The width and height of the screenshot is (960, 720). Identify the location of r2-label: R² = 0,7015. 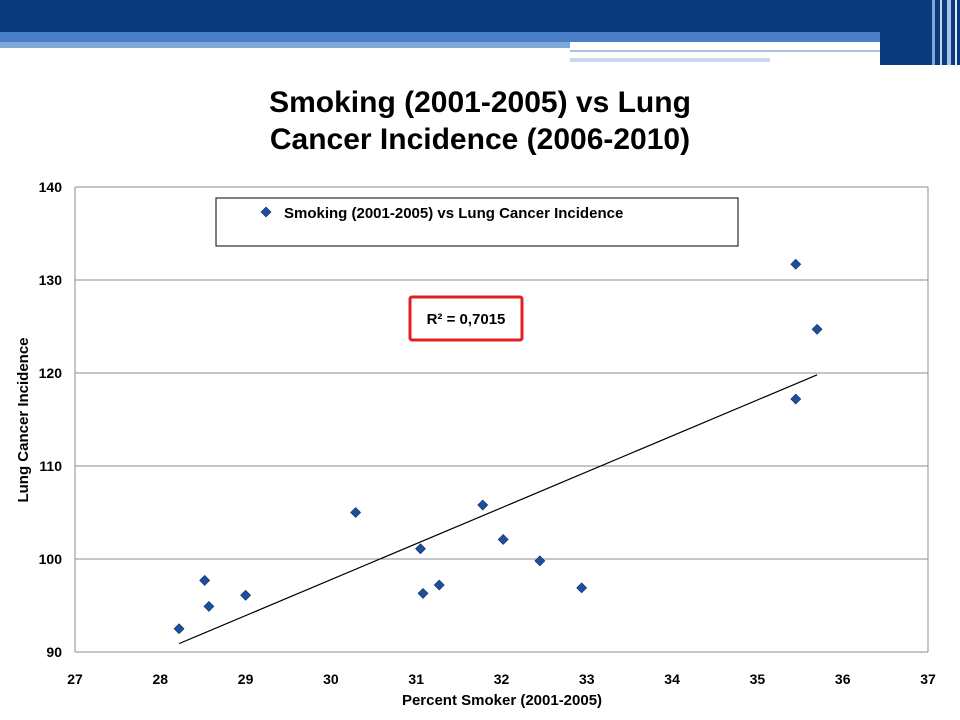
(466, 319).